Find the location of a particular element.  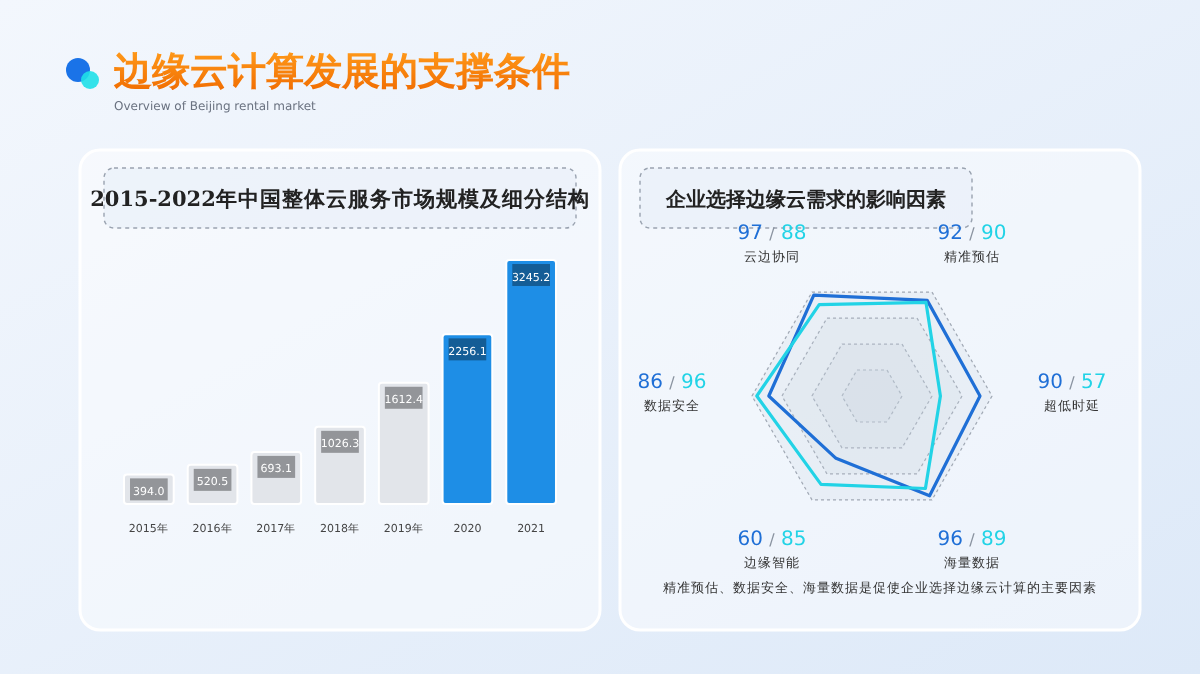

text: 86 / 96 is located at coordinates (672, 383).